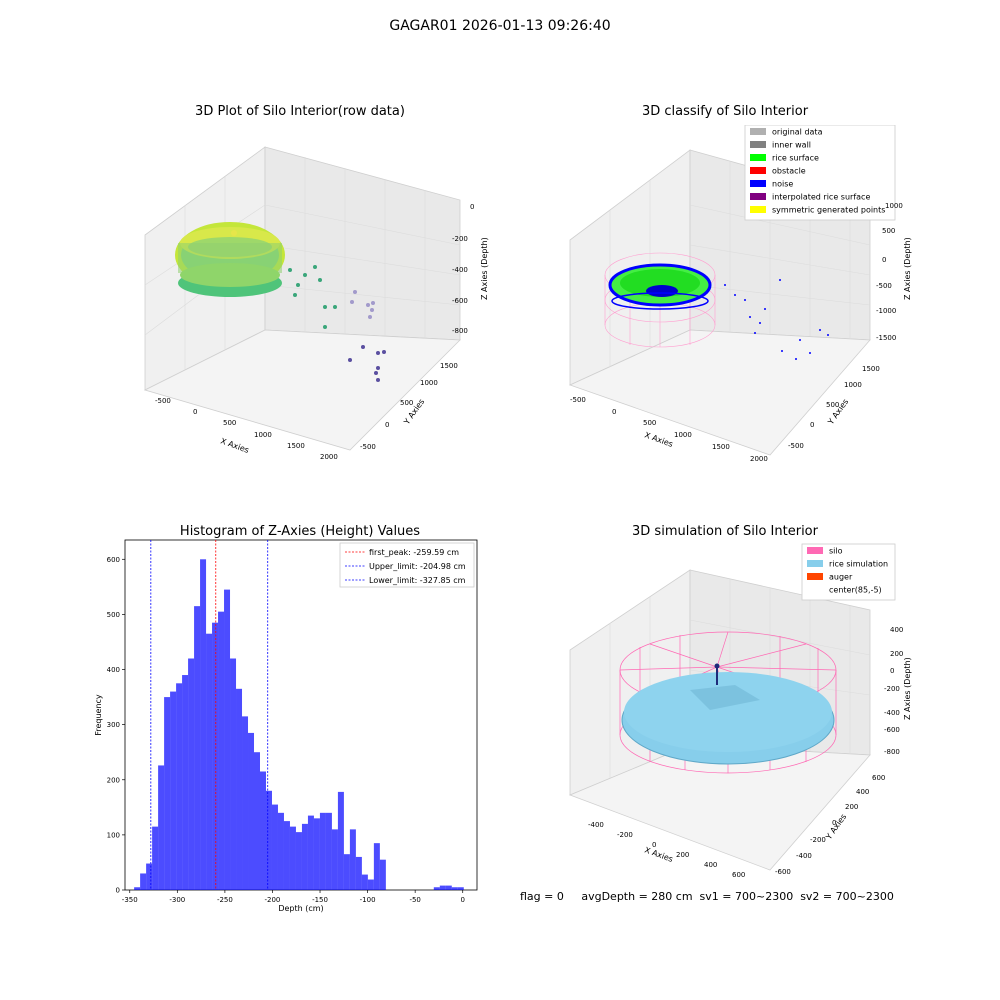 The image size is (1000, 1000). What do you see at coordinates (717, 674) in the screenshot?
I see `simulation-auger` at bounding box center [717, 674].